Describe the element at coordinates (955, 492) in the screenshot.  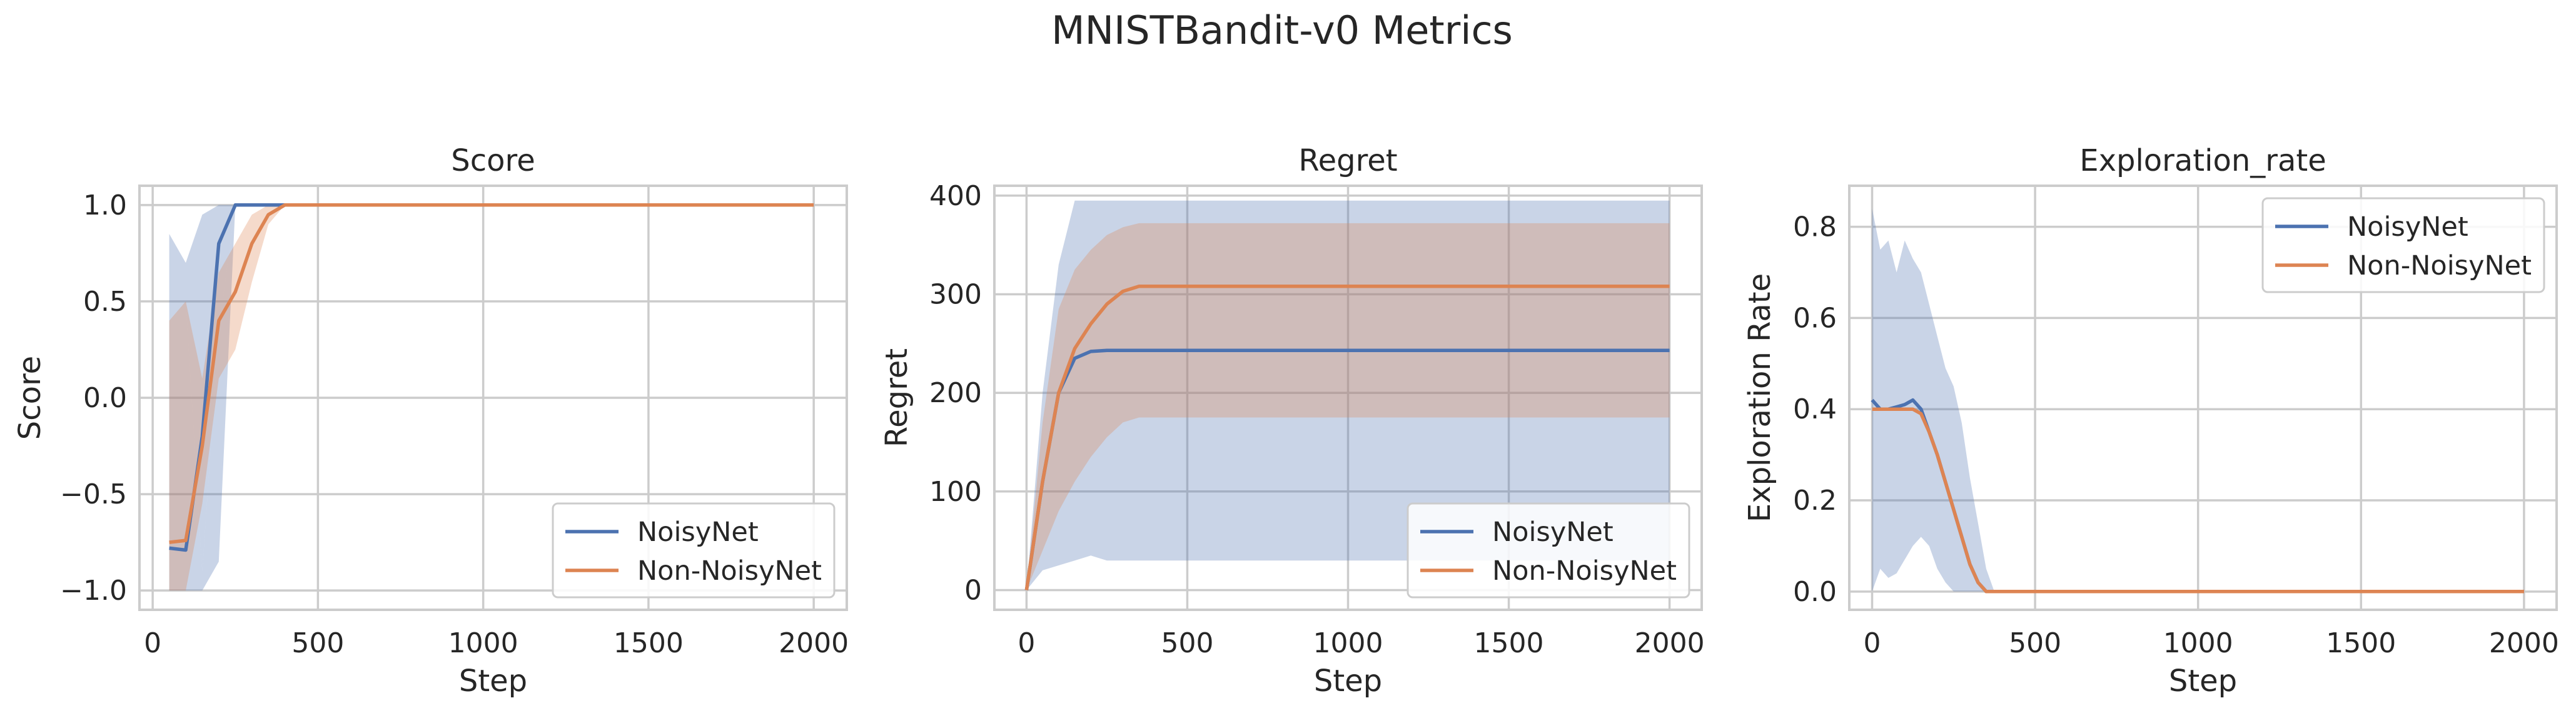
I see `y-tick-label: 100` at that location.